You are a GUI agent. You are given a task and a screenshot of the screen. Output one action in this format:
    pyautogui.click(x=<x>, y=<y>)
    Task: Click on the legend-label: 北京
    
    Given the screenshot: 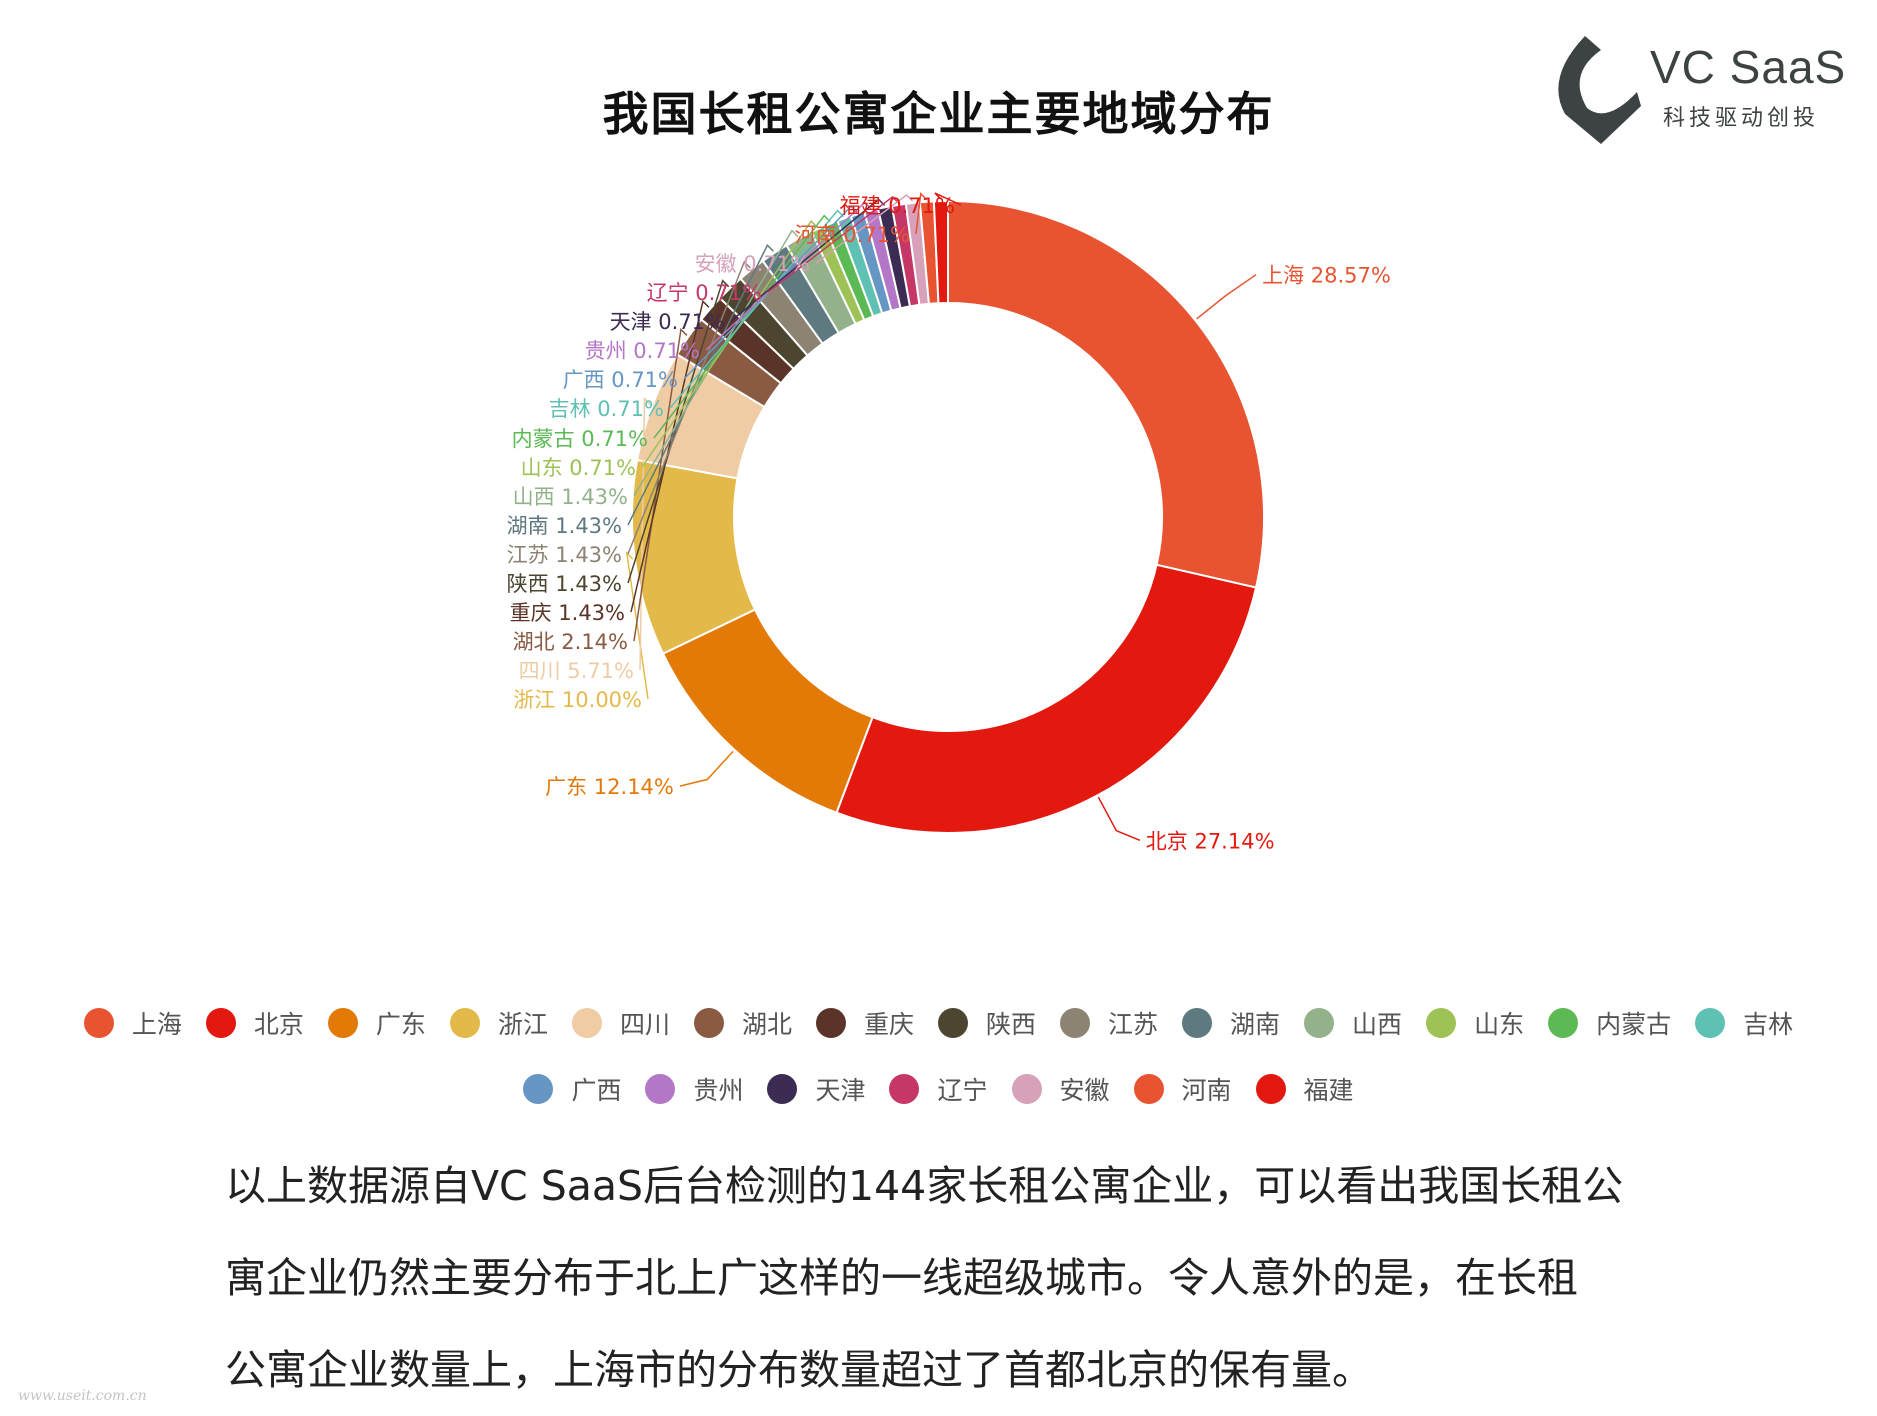 What is the action you would take?
    pyautogui.click(x=278, y=1024)
    